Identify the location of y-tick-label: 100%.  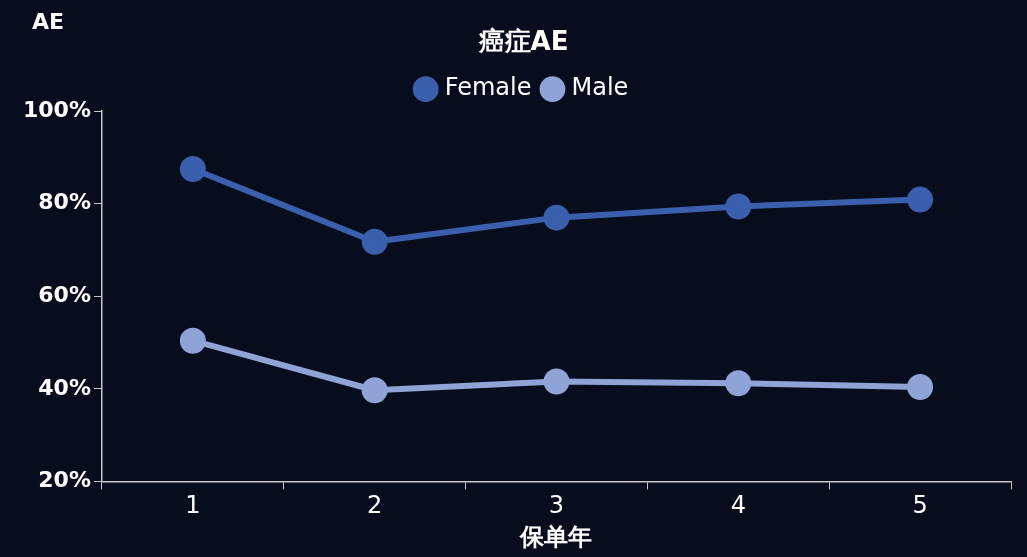
(57, 109).